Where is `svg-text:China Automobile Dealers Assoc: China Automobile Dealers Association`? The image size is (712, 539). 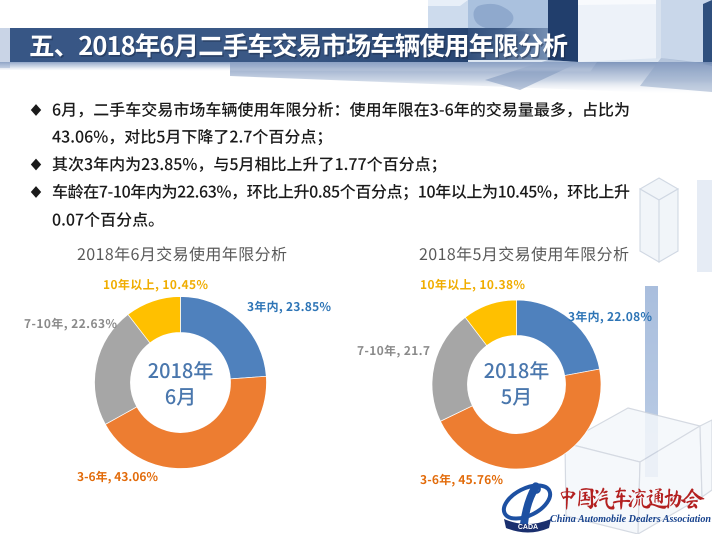
svg-text:China Automobile Dealers Assoc: China Automobile Dealers Association is located at coordinates (630, 519).